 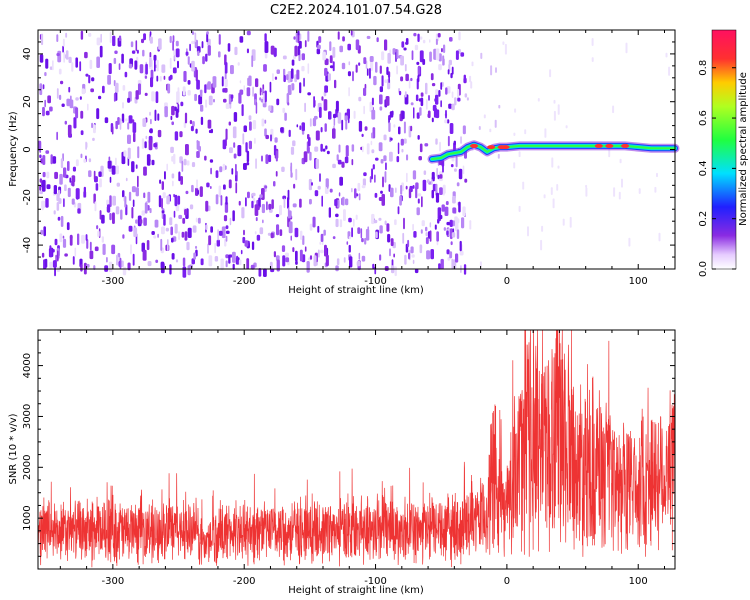 What do you see at coordinates (507, 281) in the screenshot?
I see `x-tick-label: 0` at bounding box center [507, 281].